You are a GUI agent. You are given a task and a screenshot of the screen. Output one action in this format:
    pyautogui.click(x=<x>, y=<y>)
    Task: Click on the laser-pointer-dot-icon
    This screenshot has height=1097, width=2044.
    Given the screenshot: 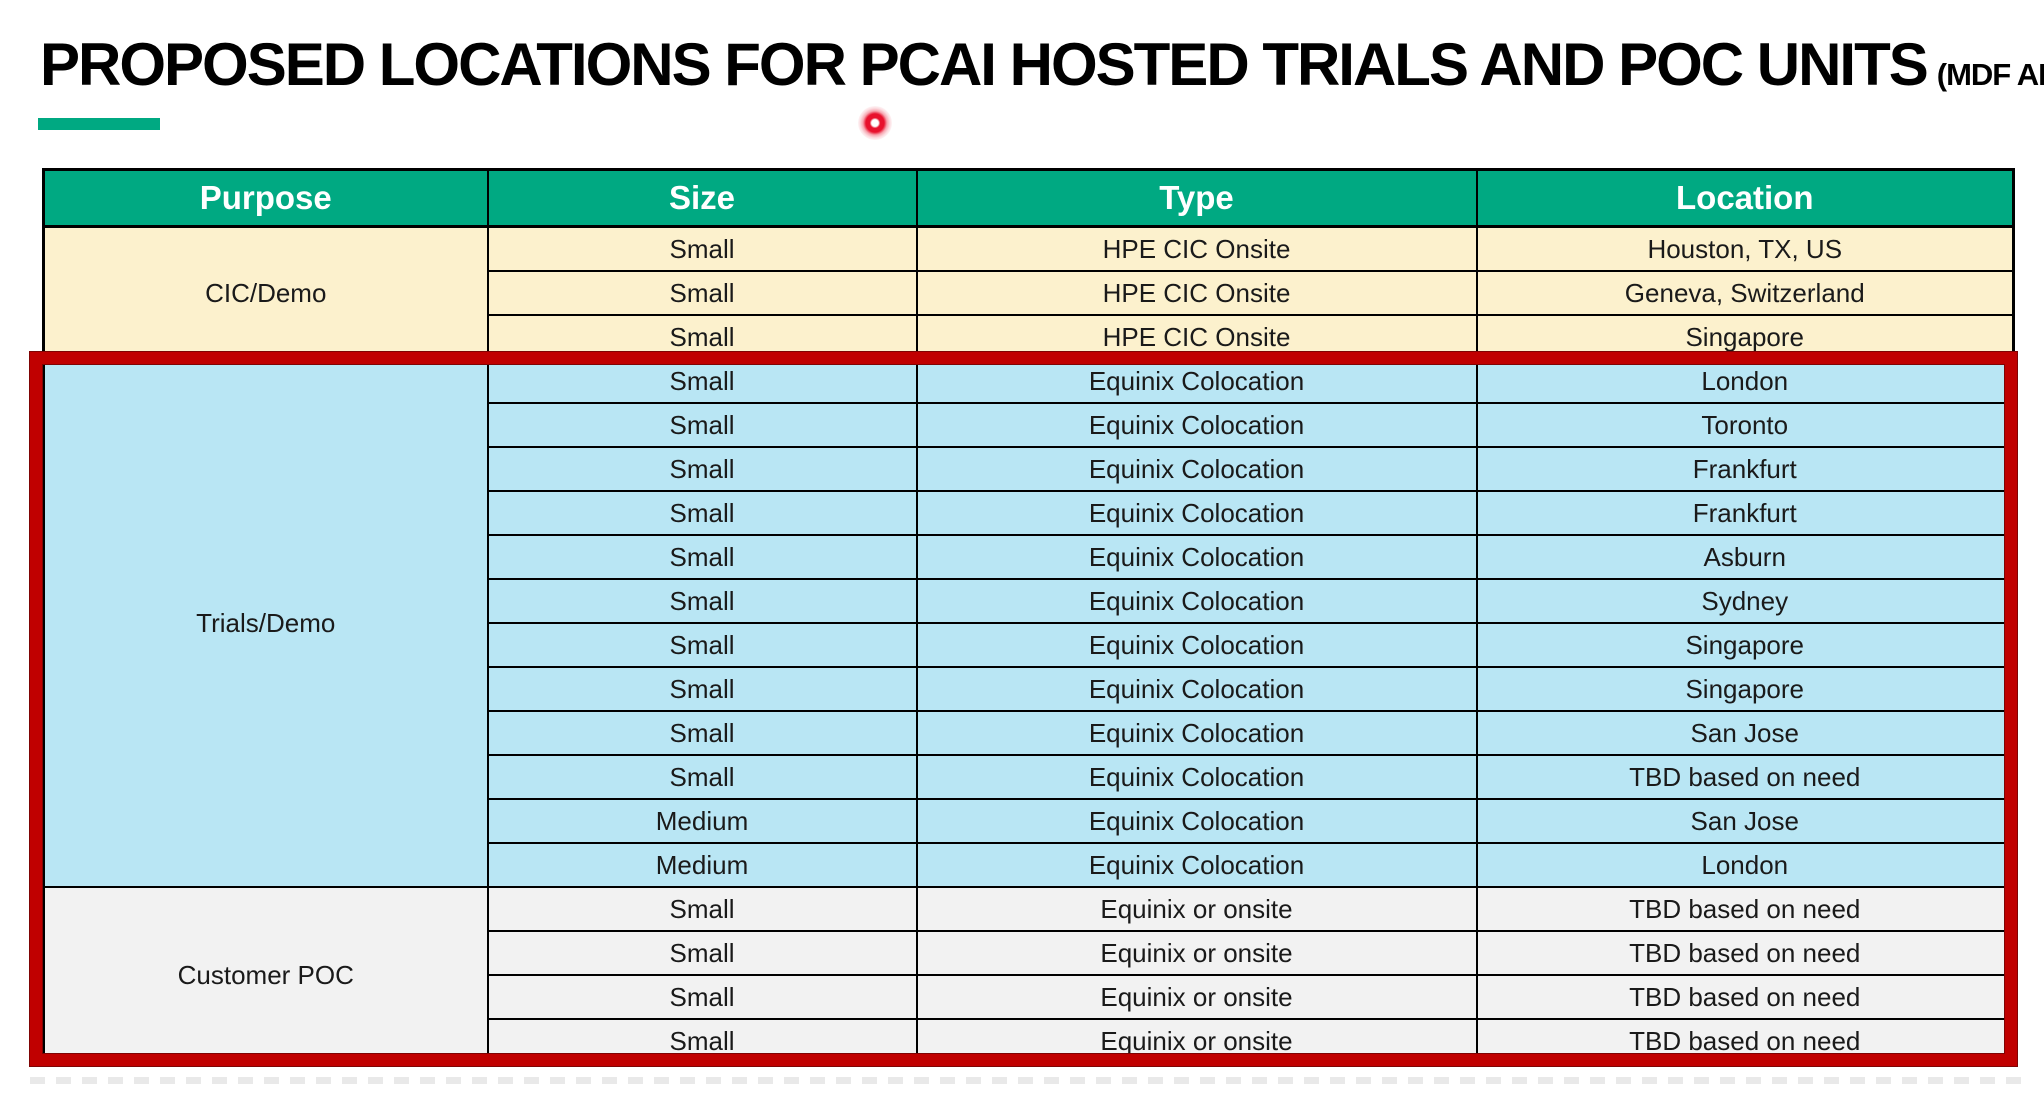 What is the action you would take?
    pyautogui.click(x=875, y=123)
    